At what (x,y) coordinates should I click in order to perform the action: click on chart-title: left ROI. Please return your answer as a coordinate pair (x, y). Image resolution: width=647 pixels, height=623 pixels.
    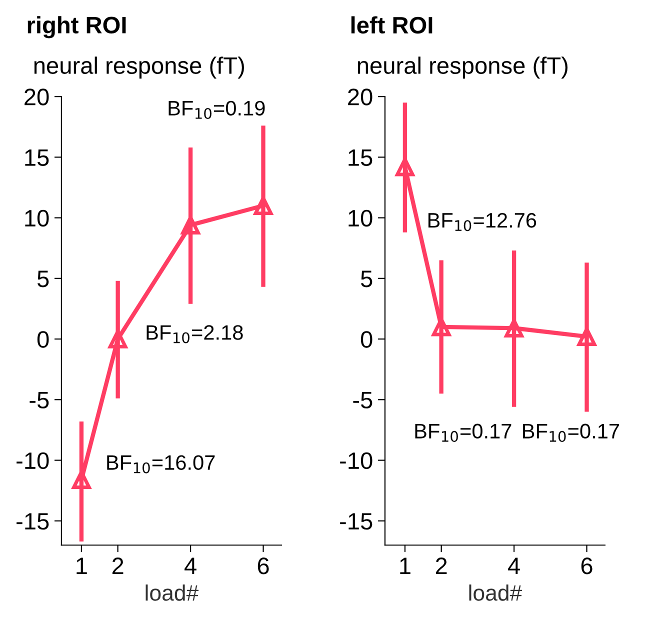
    Looking at the image, I should click on (391, 25).